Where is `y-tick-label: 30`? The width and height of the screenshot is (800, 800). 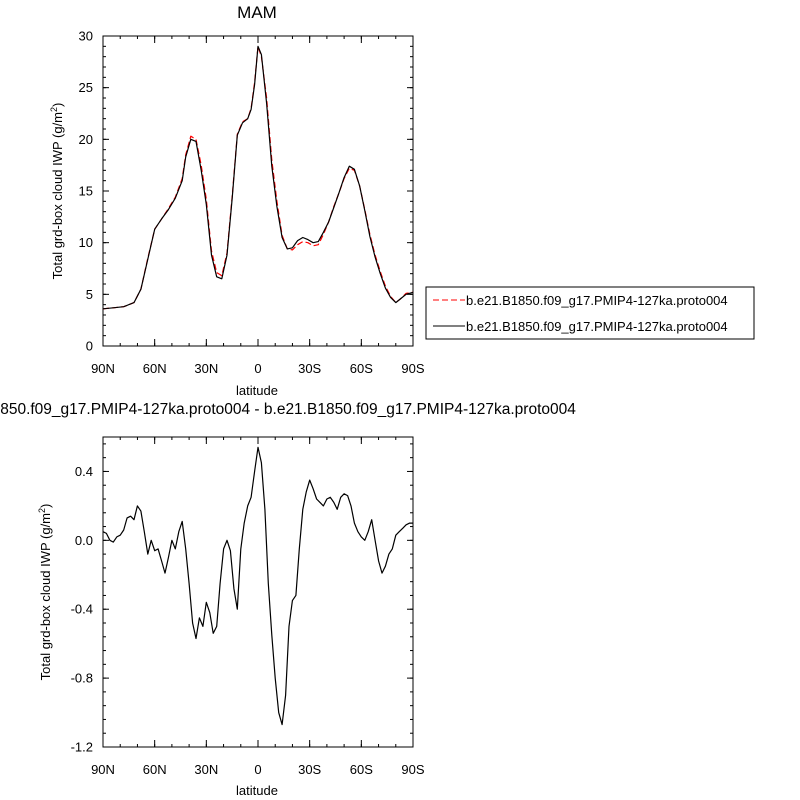 y-tick-label: 30 is located at coordinates (86, 36).